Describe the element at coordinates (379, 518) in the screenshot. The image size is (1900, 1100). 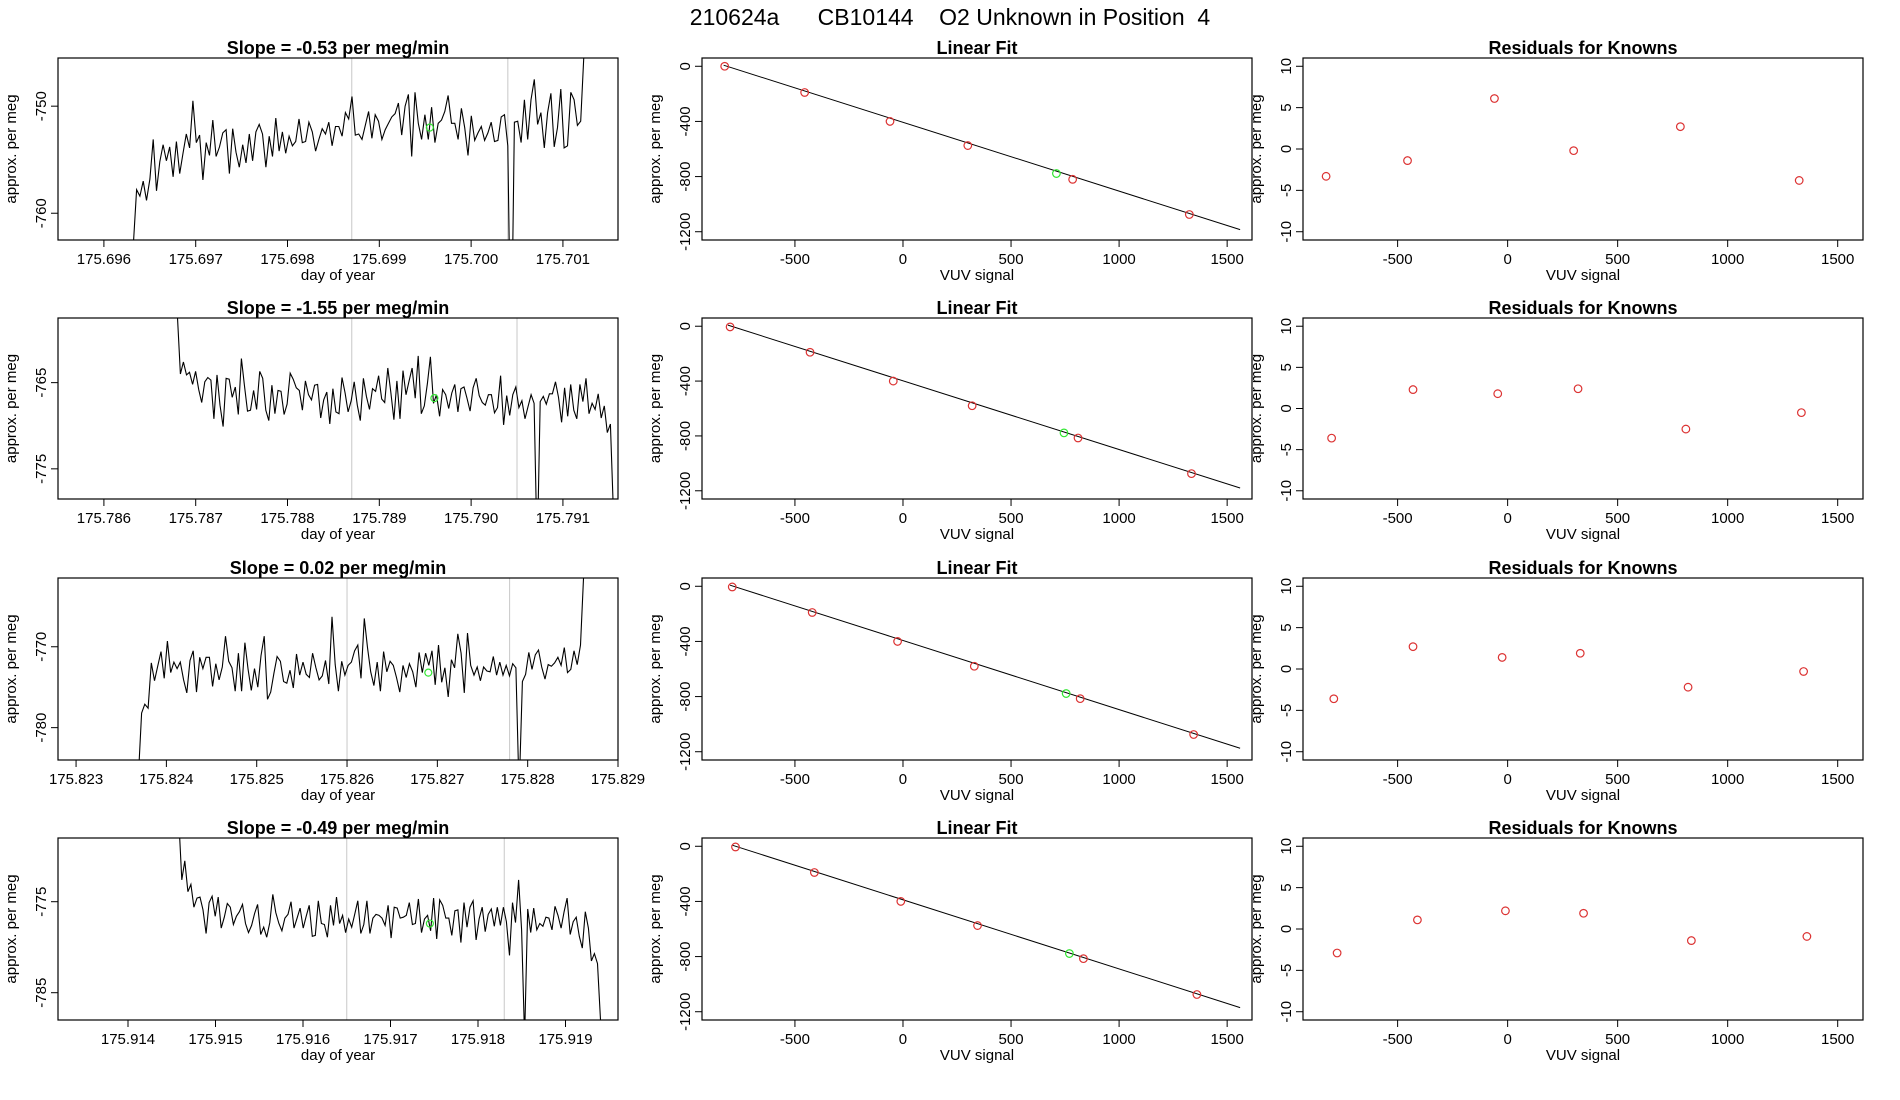
I see `x-tick-label: 175.789` at that location.